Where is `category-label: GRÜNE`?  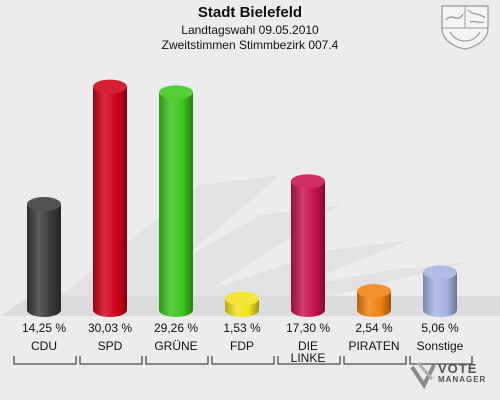 category-label: GRÜNE is located at coordinates (175, 346).